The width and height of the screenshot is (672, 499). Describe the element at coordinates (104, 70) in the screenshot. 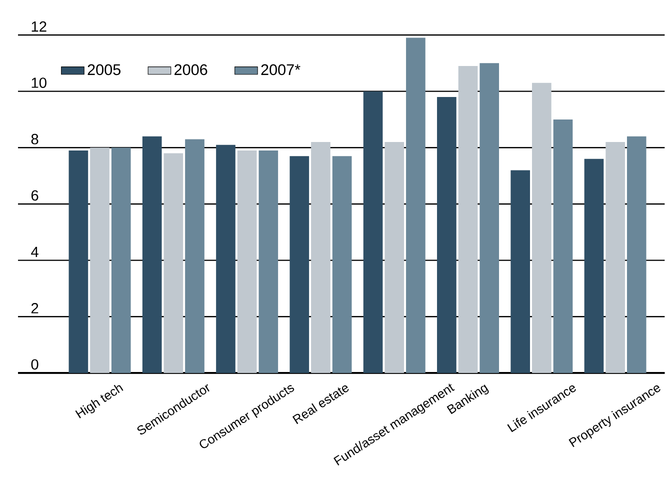

I see `legend-label: 2005` at that location.